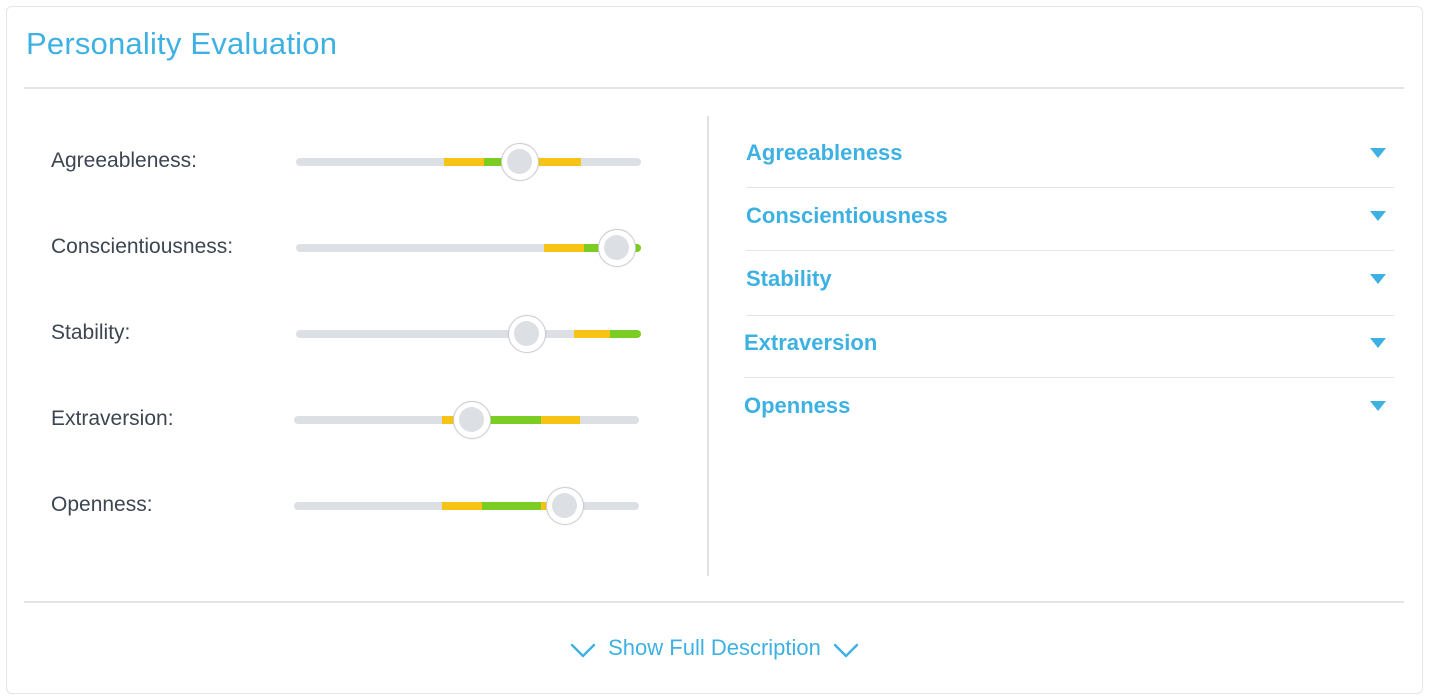 This screenshot has height=700, width=1429. I want to click on trait-label: Agreeableness:, so click(124, 160).